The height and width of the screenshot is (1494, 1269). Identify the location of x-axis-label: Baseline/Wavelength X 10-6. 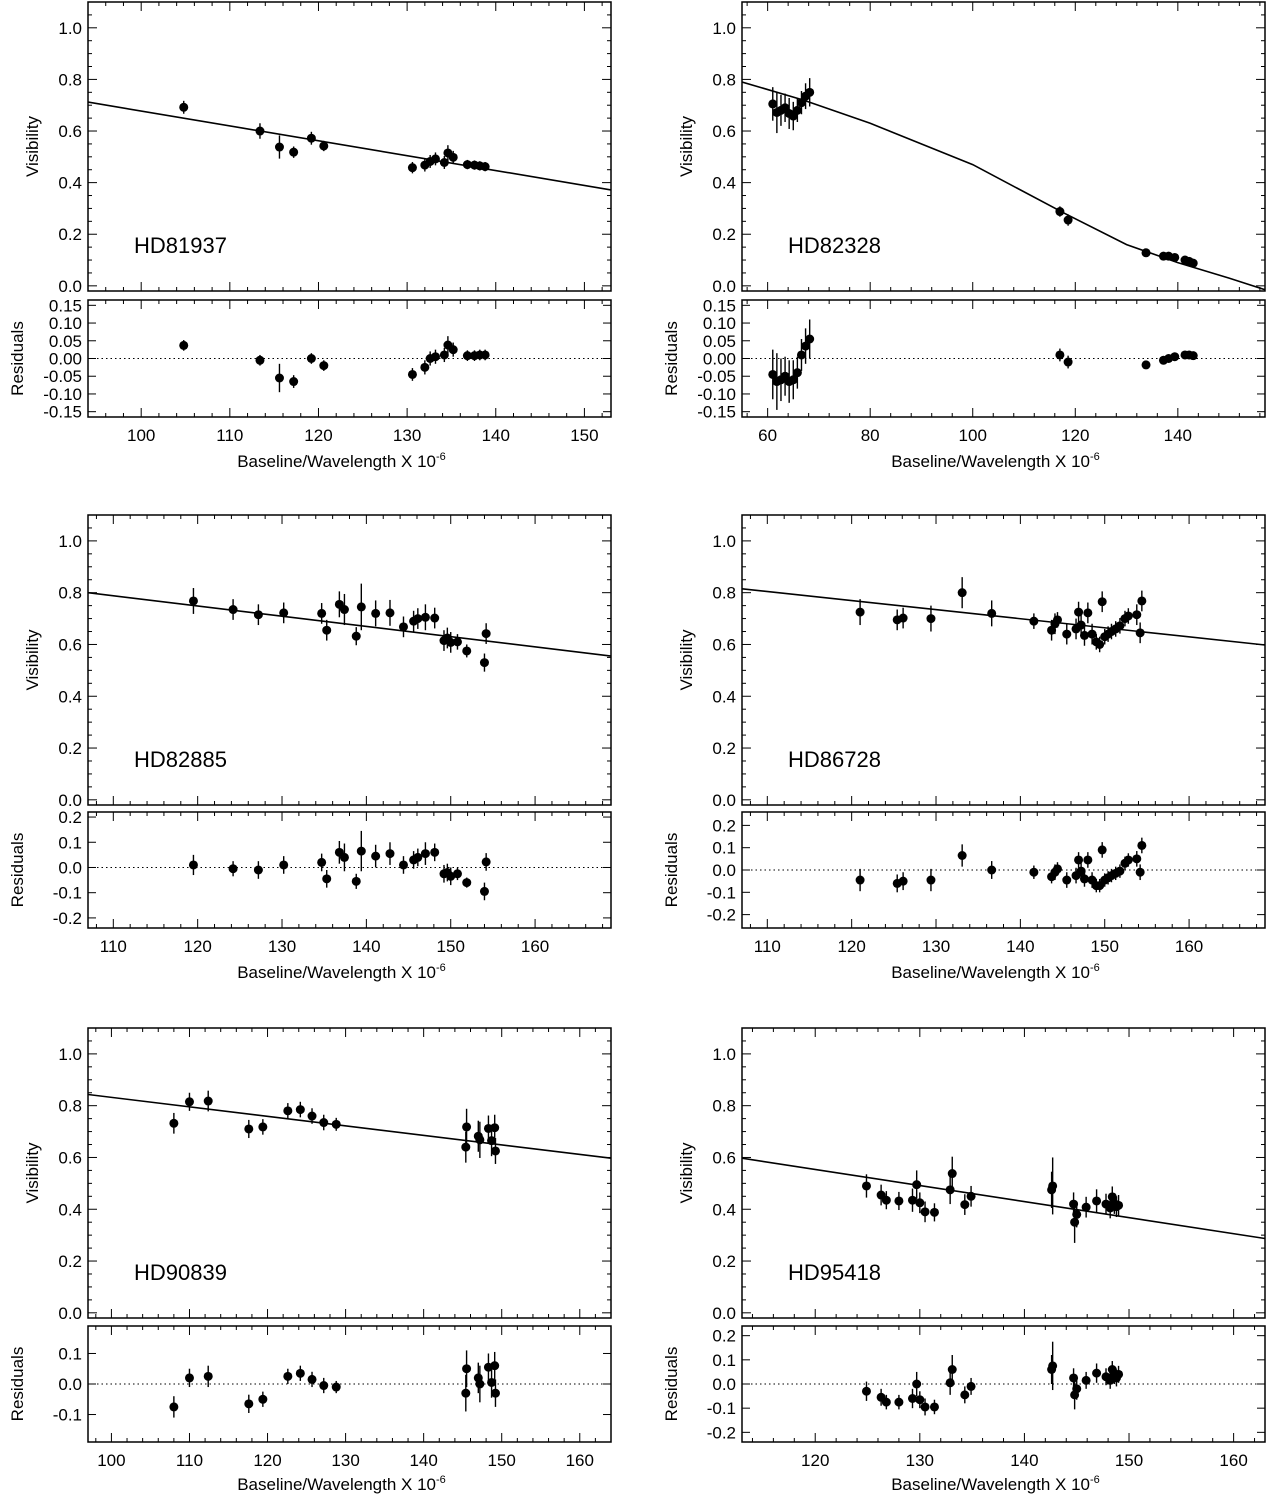
(995, 461).